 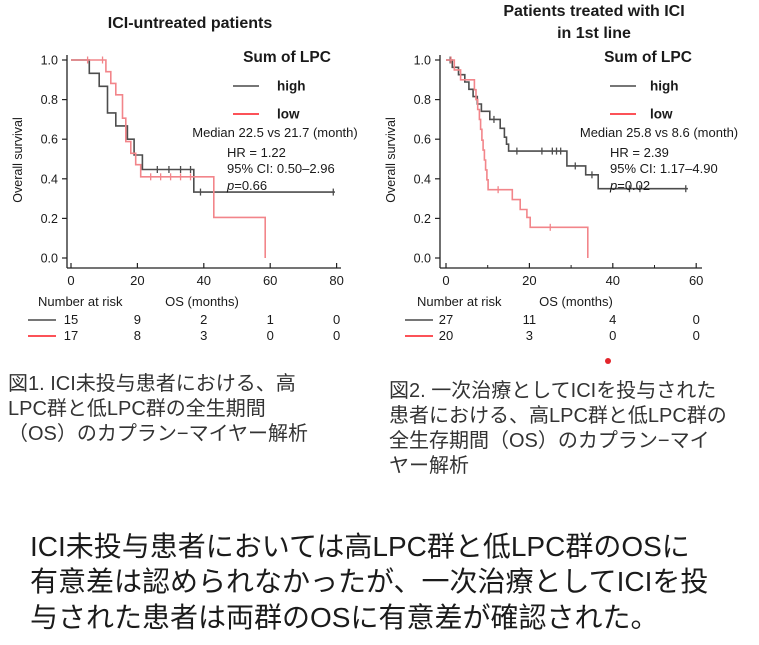 I want to click on risk-count-high: 15, so click(x=71, y=319).